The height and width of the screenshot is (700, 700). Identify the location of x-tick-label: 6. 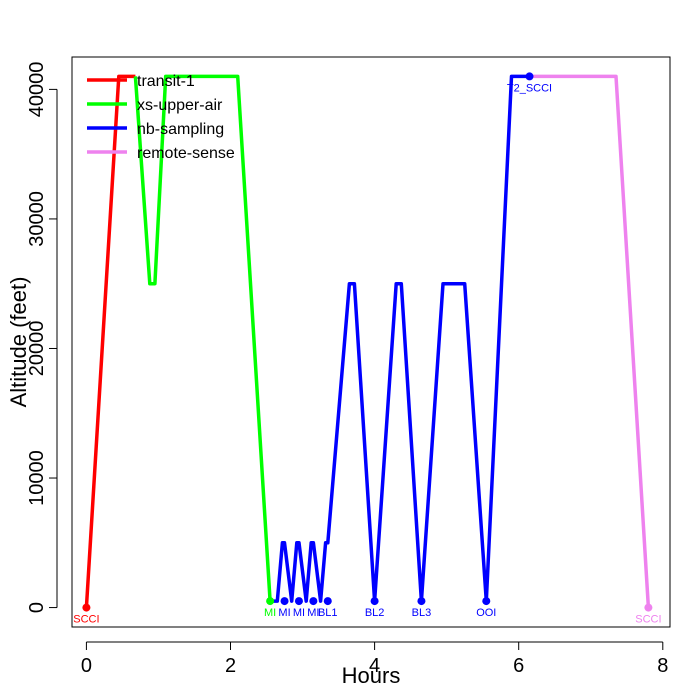
(518, 666).